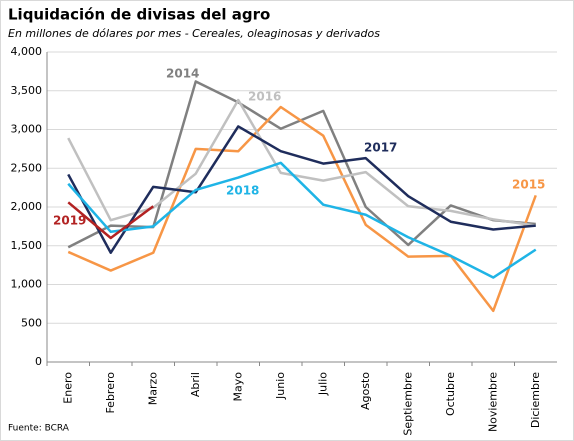  What do you see at coordinates (492, 402) in the screenshot?
I see `x-tick-label: Noviembre` at bounding box center [492, 402].